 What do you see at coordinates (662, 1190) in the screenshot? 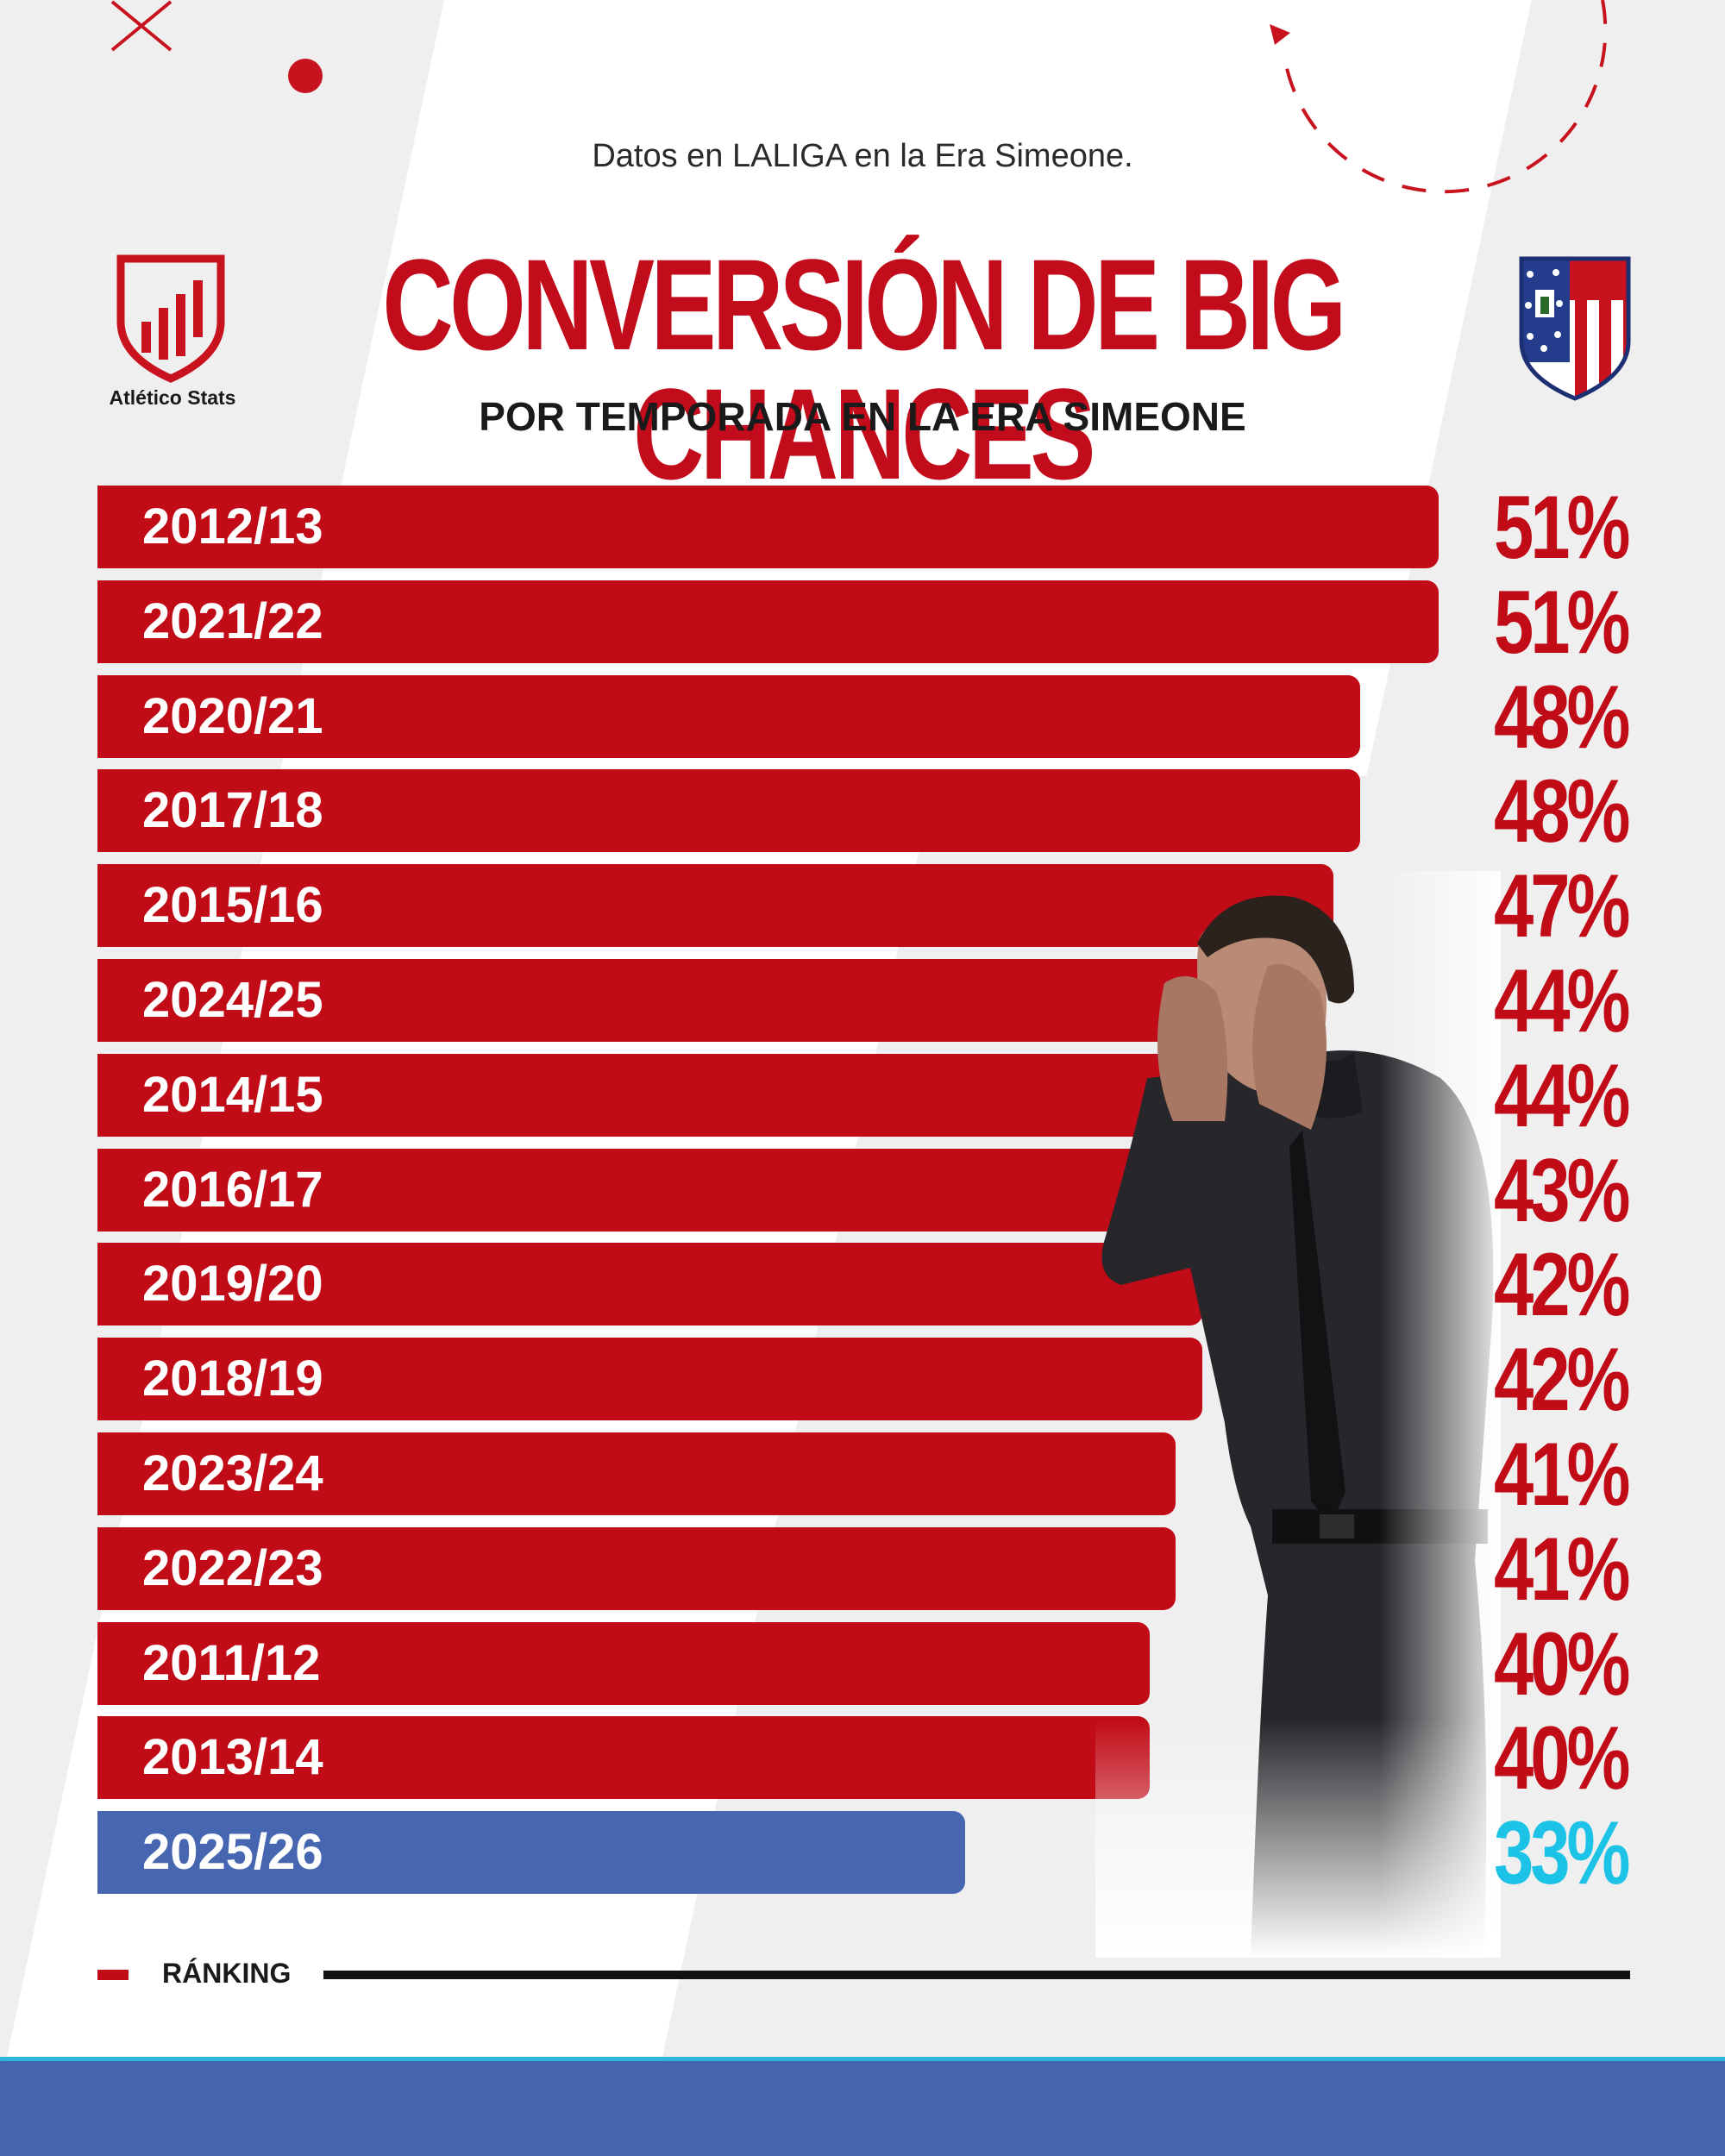
I see `bar-2016-17: 2016/17` at bounding box center [662, 1190].